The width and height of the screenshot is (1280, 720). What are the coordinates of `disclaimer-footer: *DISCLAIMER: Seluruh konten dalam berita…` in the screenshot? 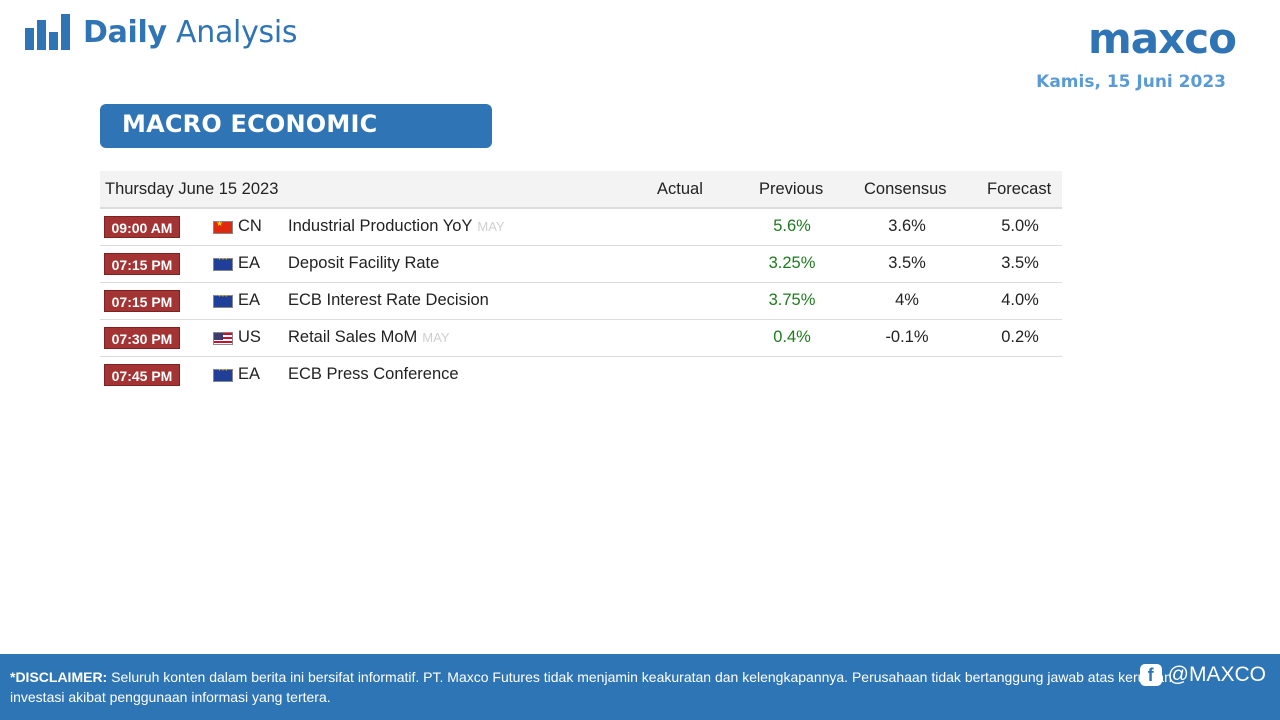 It's located at (640, 687).